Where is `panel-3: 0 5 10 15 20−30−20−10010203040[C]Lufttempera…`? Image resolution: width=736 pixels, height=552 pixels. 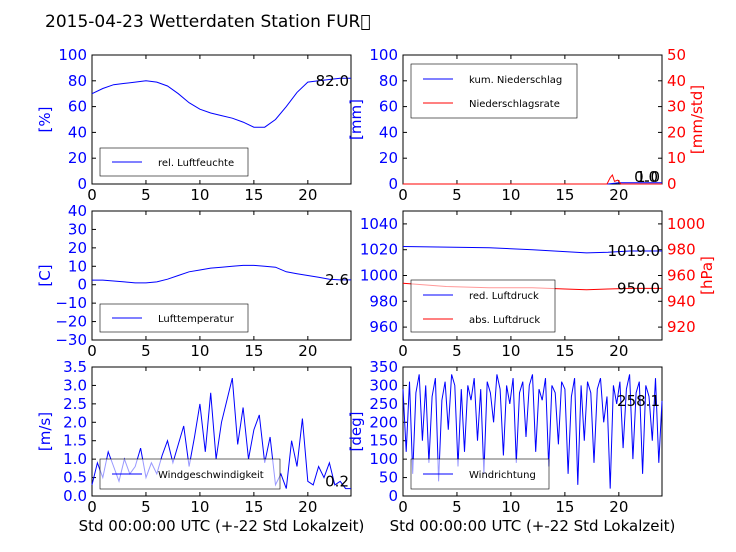 panel-3: 0 5 10 15 20−30−20−10010203040[C]Lufttempera… is located at coordinates (194, 281).